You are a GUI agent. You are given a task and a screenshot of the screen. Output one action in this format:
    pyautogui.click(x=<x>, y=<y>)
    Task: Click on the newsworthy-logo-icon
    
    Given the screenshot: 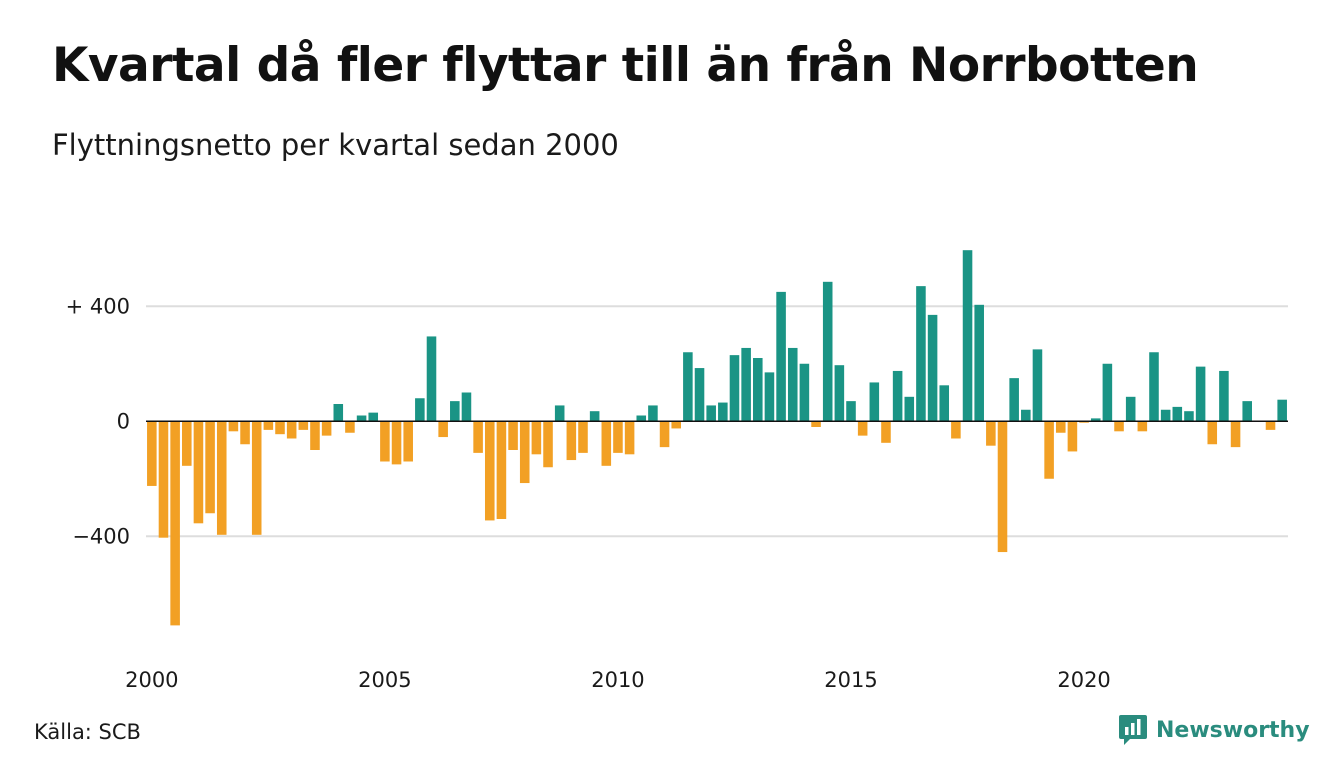 What is the action you would take?
    pyautogui.click(x=1133, y=730)
    